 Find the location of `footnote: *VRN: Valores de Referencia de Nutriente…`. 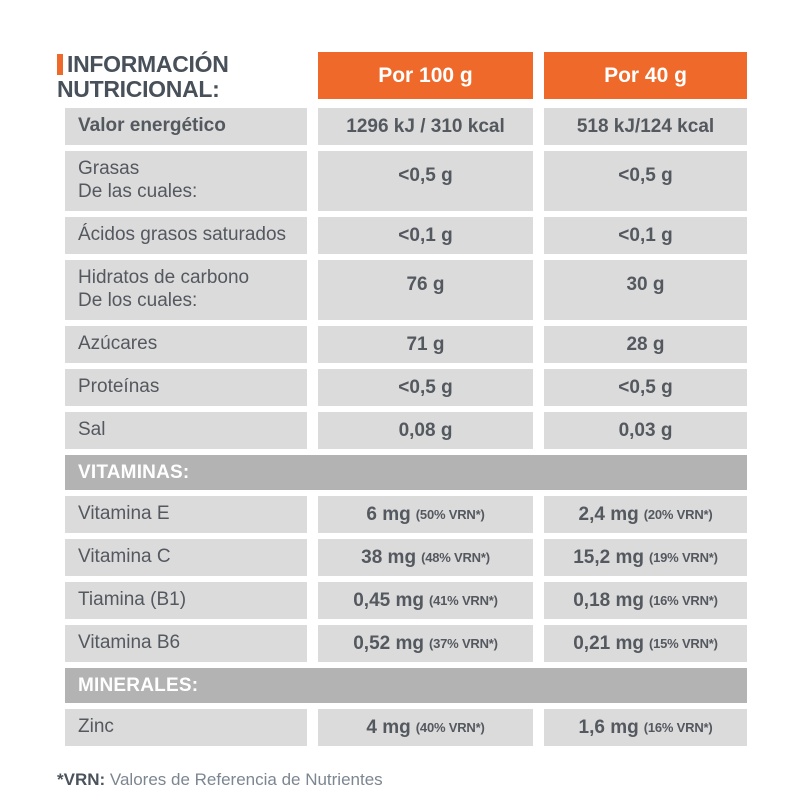

footnote: *VRN: Valores de Referencia de Nutriente… is located at coordinates (402, 780).